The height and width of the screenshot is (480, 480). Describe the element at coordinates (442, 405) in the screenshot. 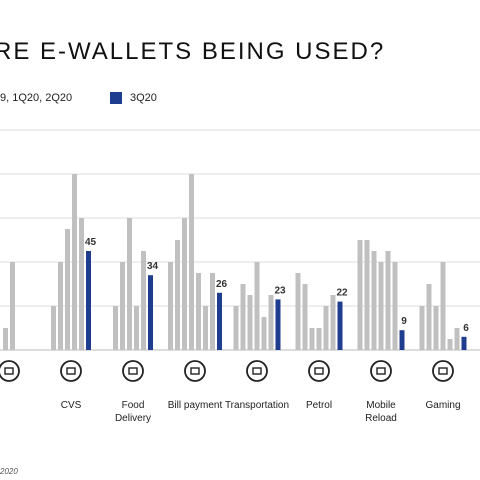

I see `category-label: Gaming` at that location.